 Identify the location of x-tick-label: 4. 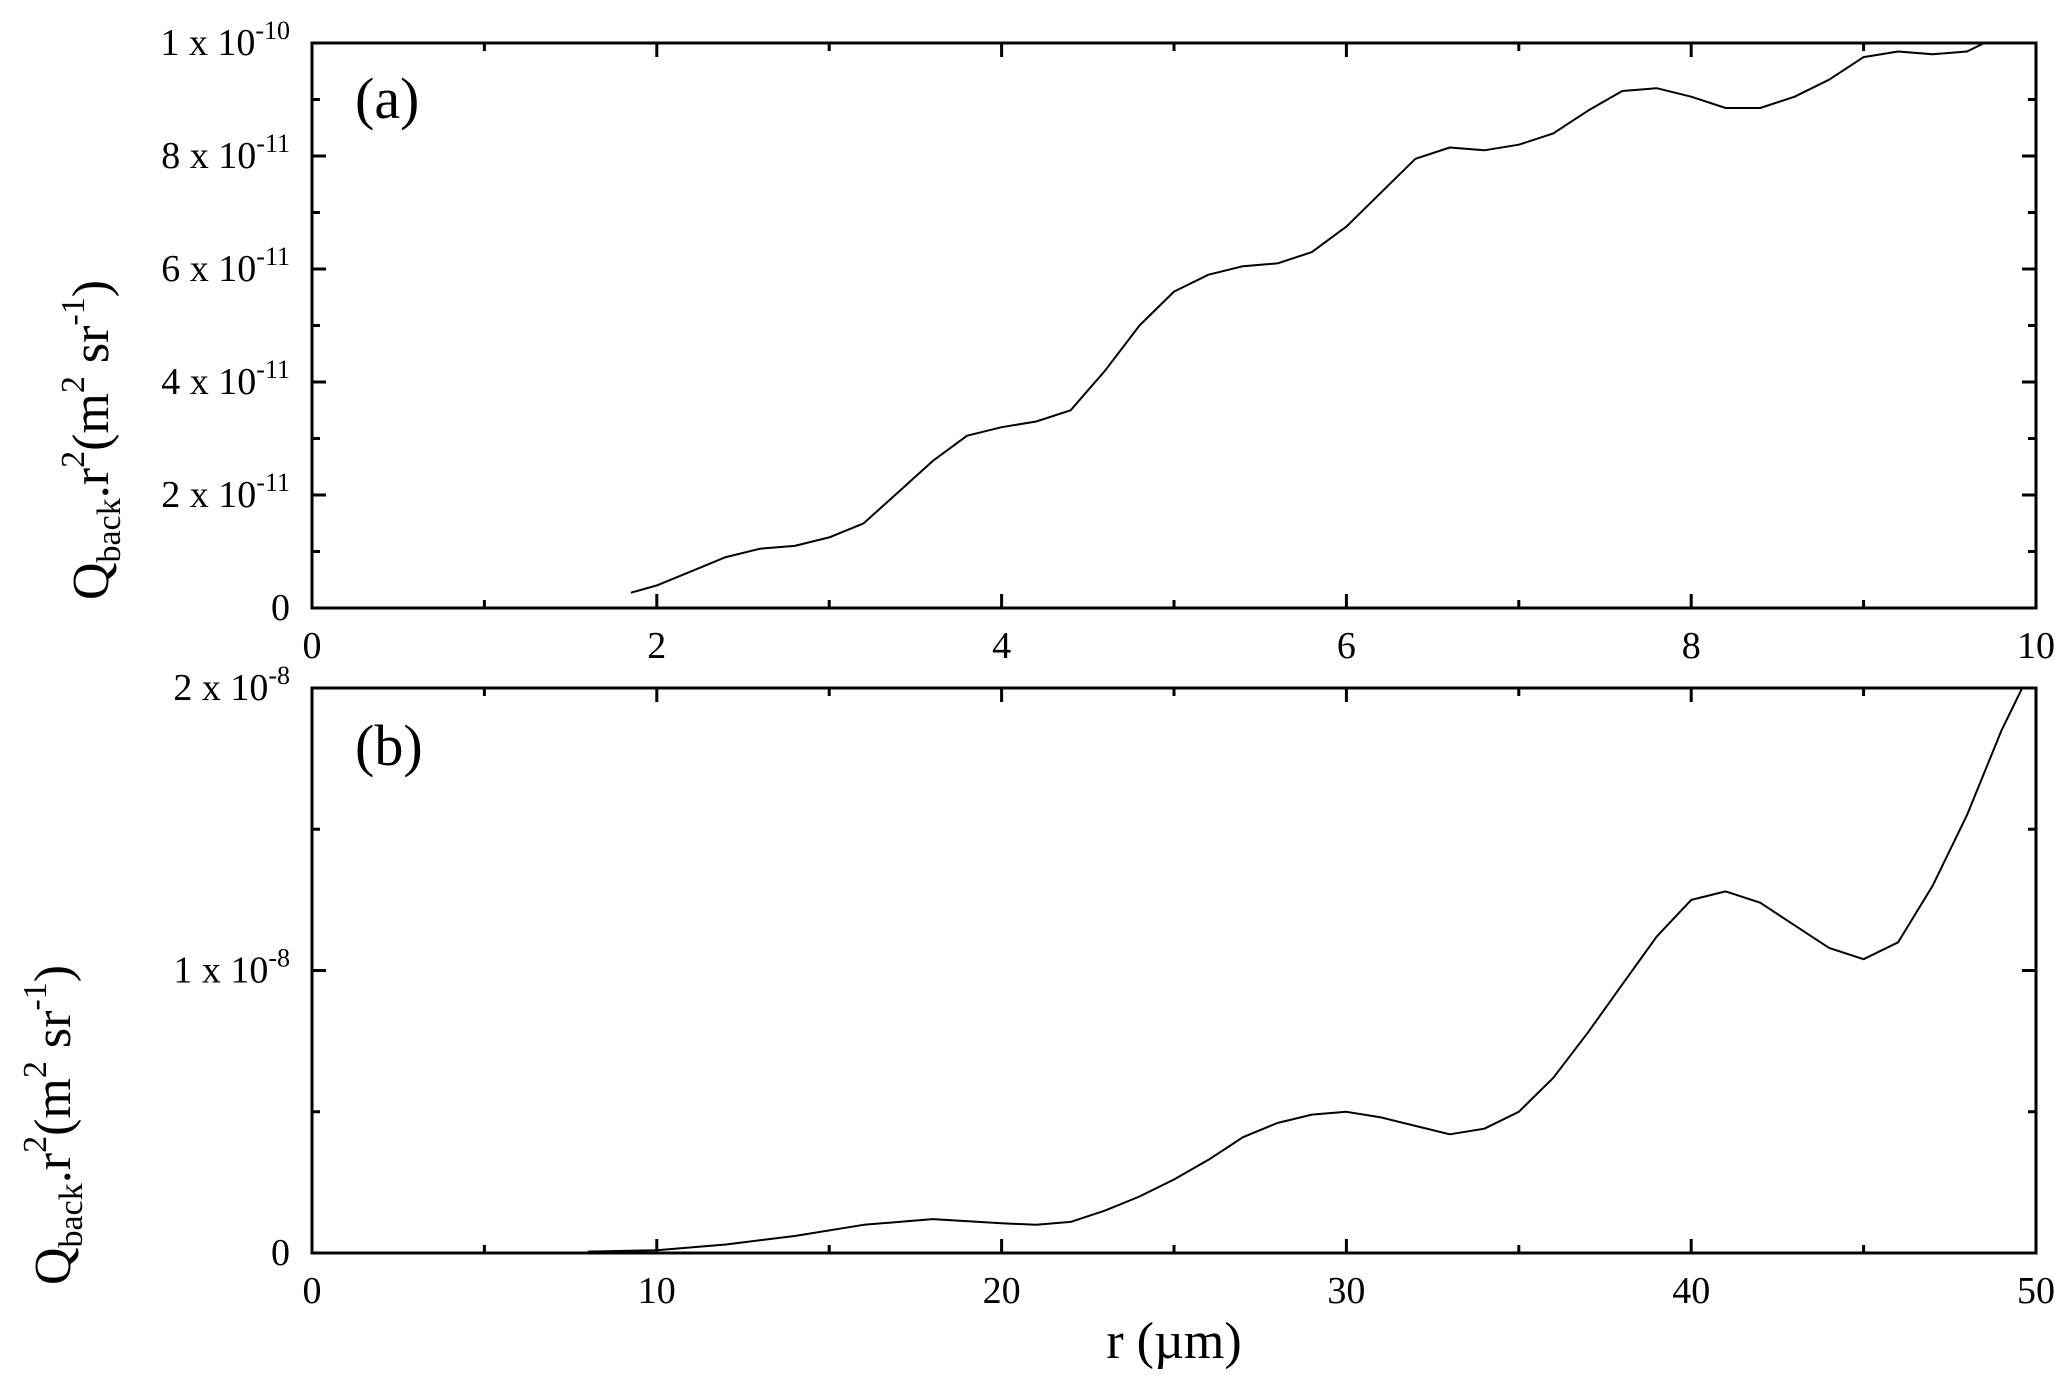
(1001, 646).